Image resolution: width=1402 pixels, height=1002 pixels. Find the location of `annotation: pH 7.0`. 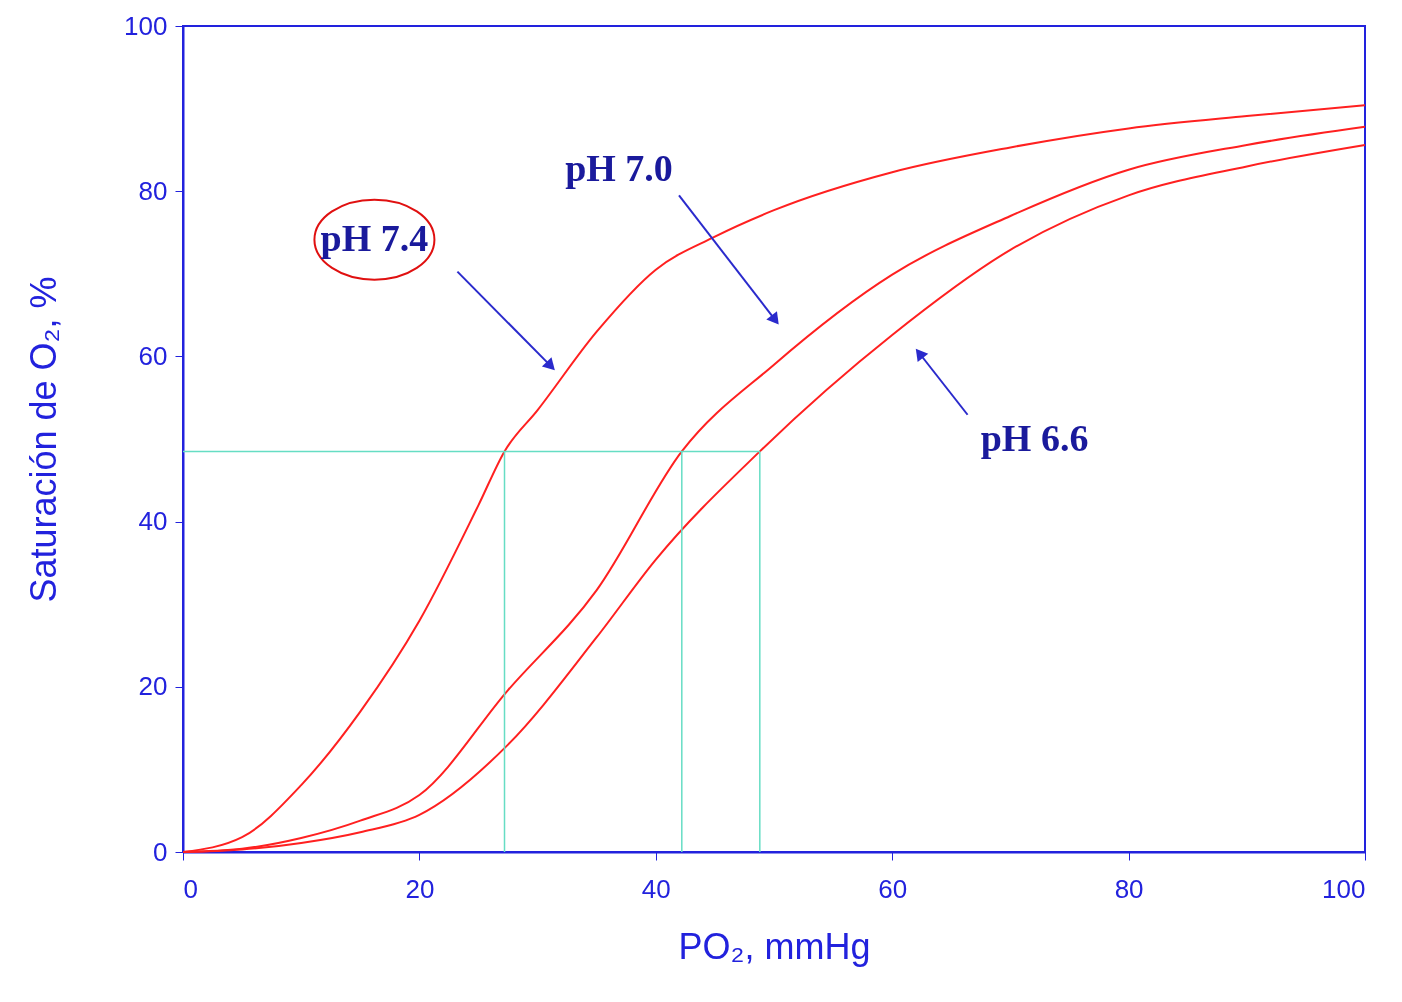

annotation: pH 7.0 is located at coordinates (619, 168).